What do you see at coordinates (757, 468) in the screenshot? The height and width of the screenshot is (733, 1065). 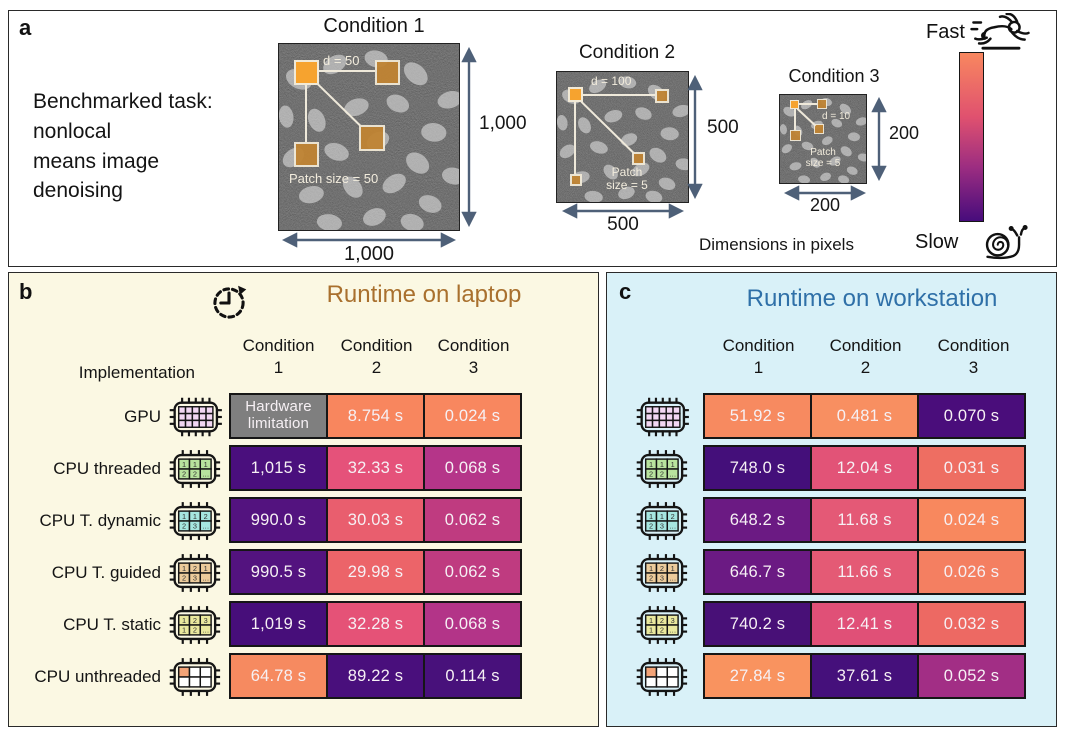 I see `runtime-cell: 748.0 s` at bounding box center [757, 468].